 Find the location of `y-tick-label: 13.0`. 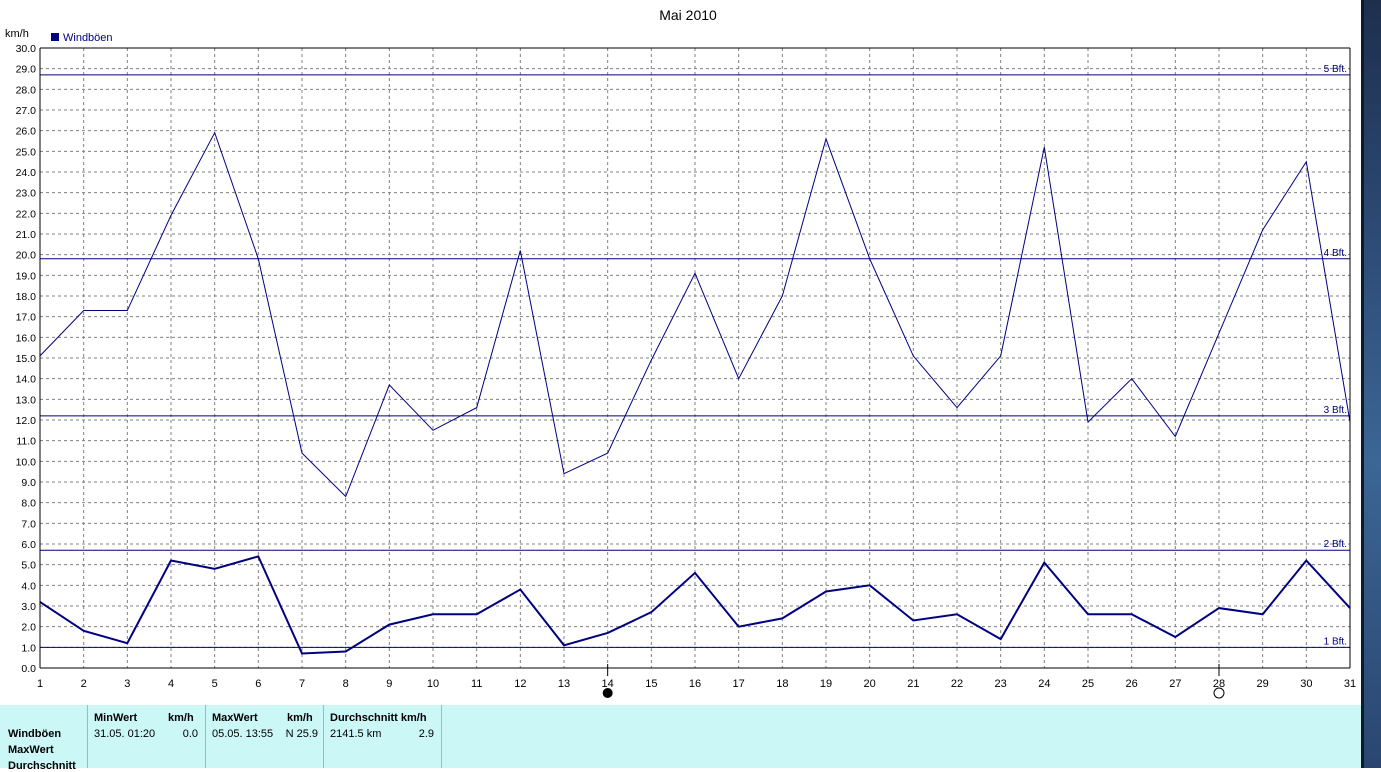

y-tick-label: 13.0 is located at coordinates (26, 400).